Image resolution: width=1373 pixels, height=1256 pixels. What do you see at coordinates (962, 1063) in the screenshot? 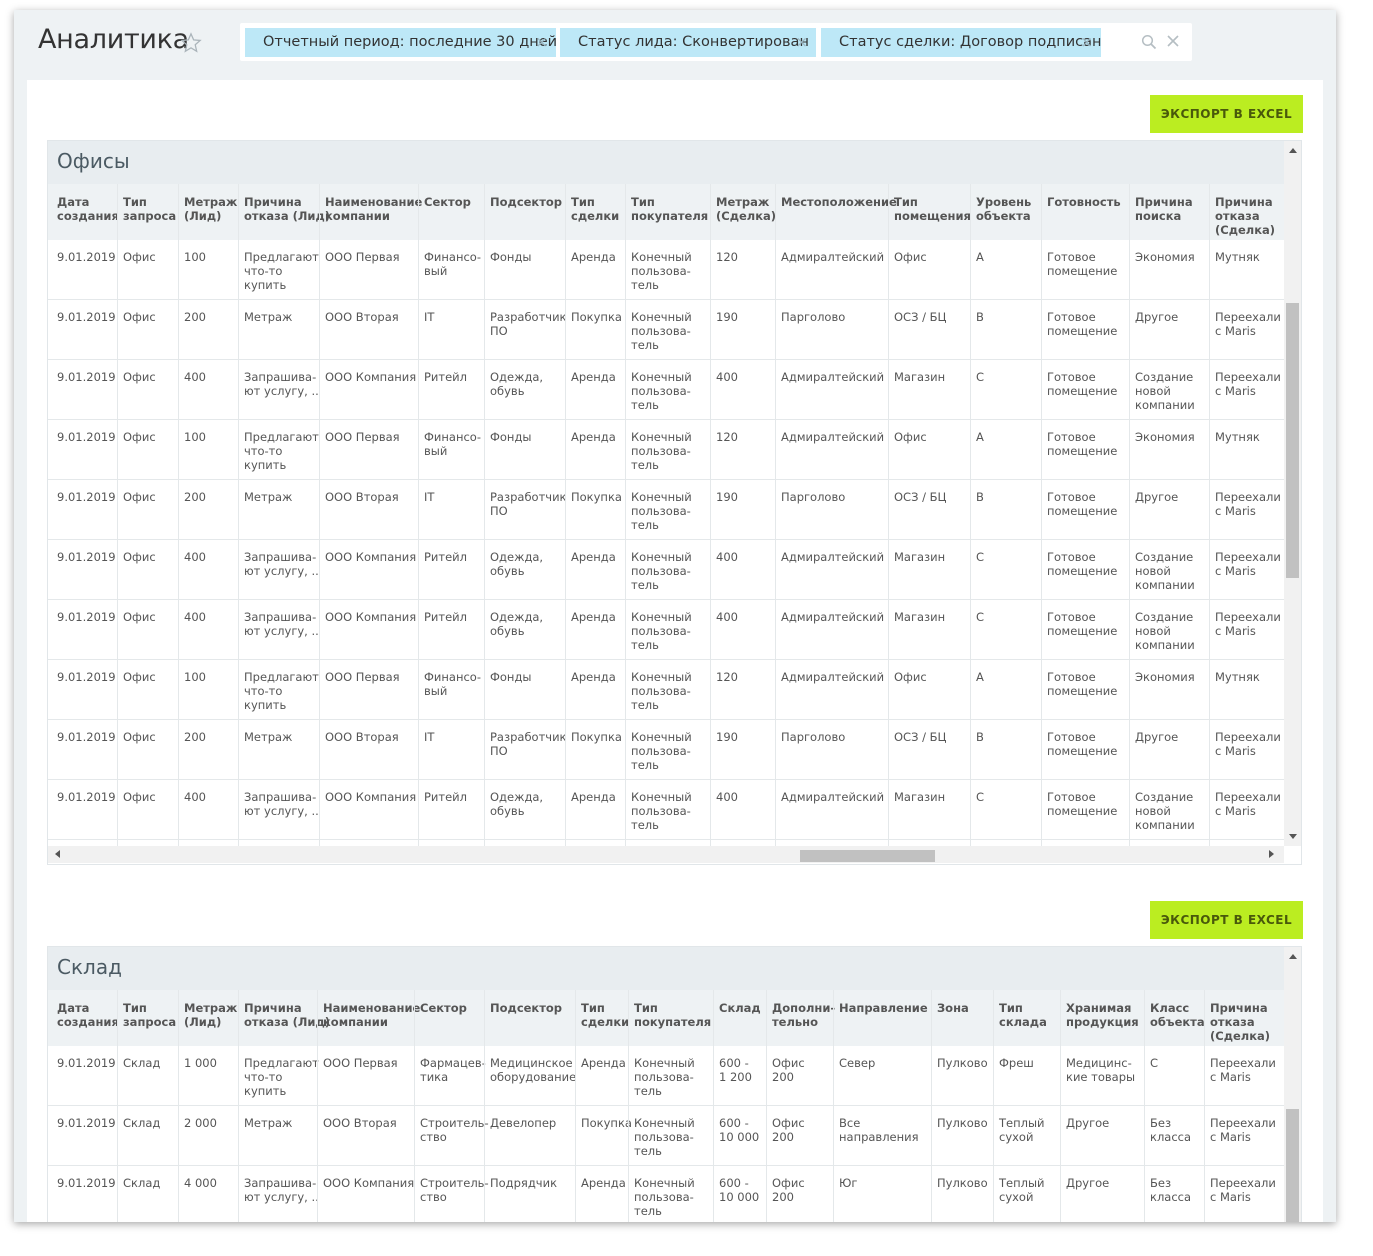
I see `table-cell: Пулково` at bounding box center [962, 1063].